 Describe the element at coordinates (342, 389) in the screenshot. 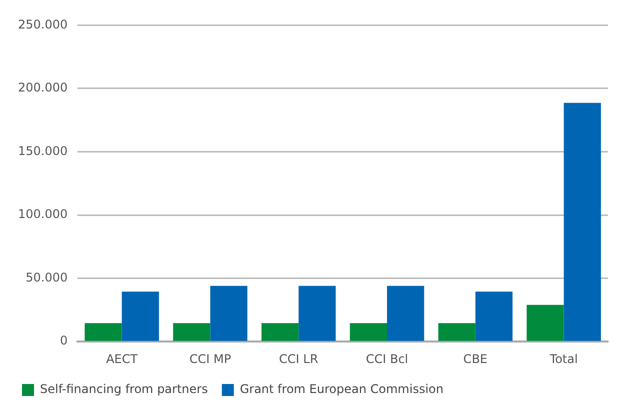

I see `legend-label: Grant from European Commission` at that location.